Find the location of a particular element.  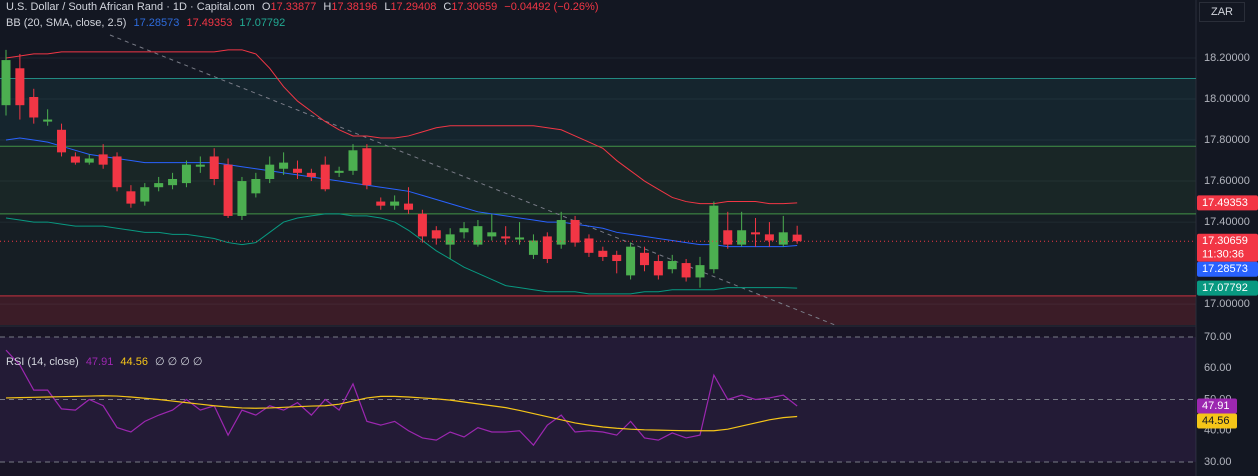

ohlc-prefix: O is located at coordinates (266, 7).